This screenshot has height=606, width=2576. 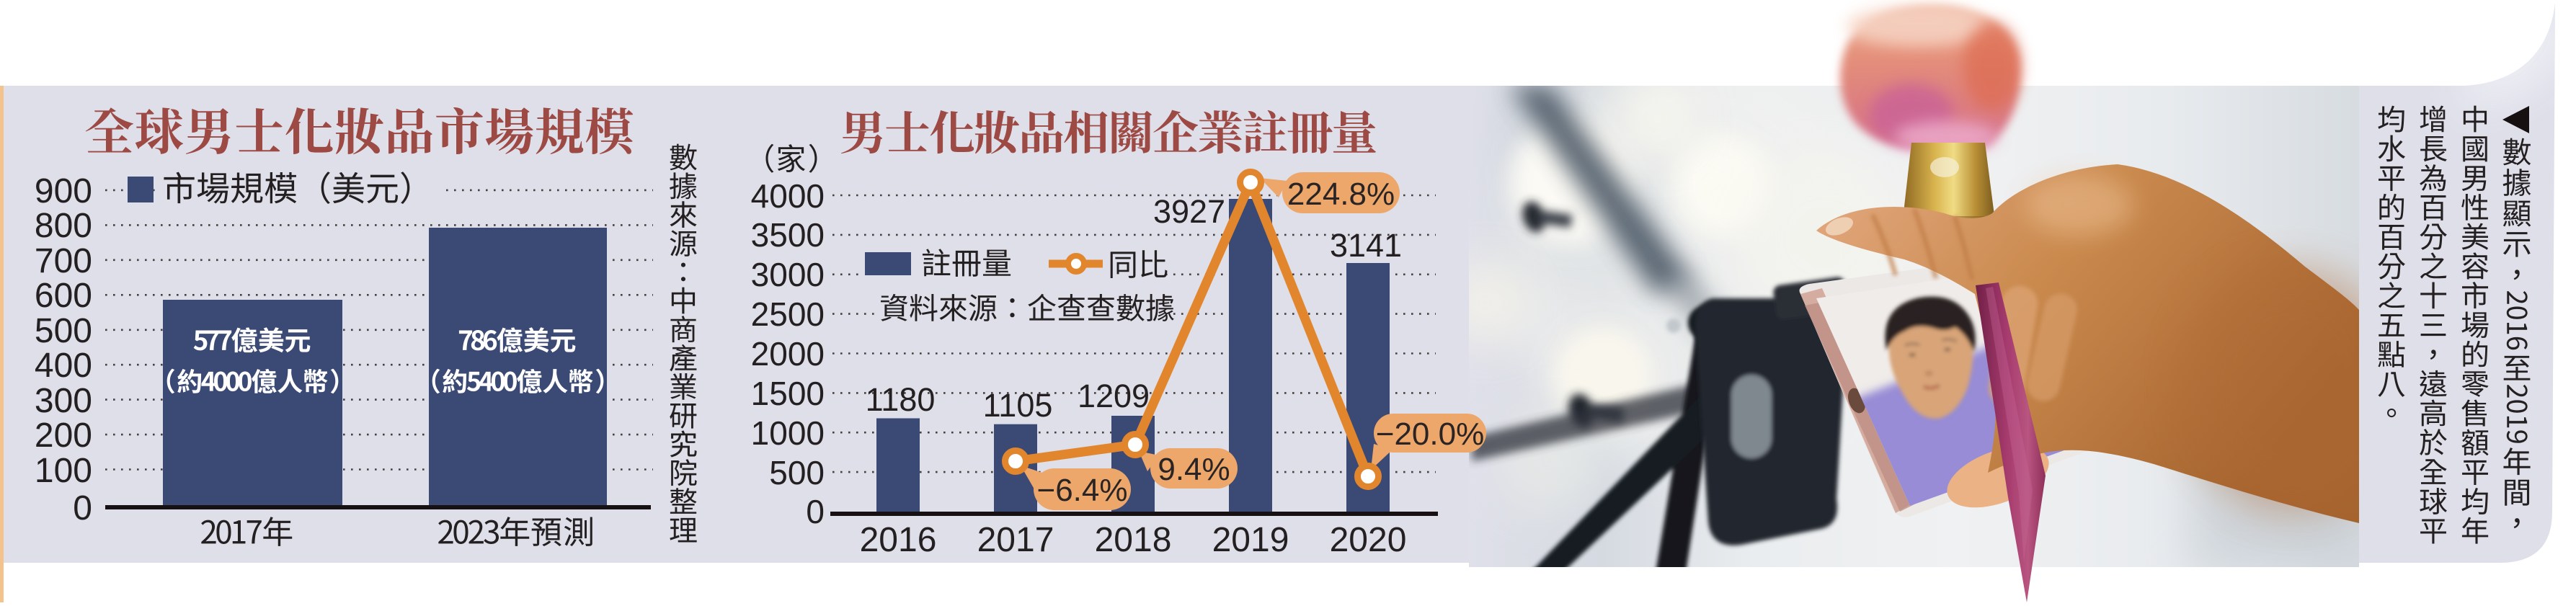 I want to click on svg-text: 400, so click(x=63, y=366).